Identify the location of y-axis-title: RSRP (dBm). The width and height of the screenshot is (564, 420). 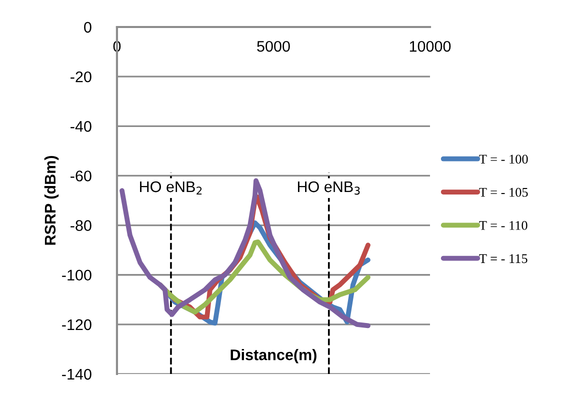
(51, 200).